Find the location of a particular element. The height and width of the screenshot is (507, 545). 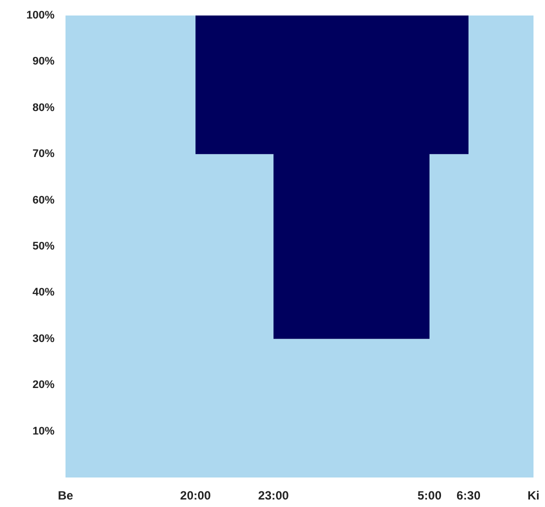

y-tick-label: 20% is located at coordinates (43, 385).